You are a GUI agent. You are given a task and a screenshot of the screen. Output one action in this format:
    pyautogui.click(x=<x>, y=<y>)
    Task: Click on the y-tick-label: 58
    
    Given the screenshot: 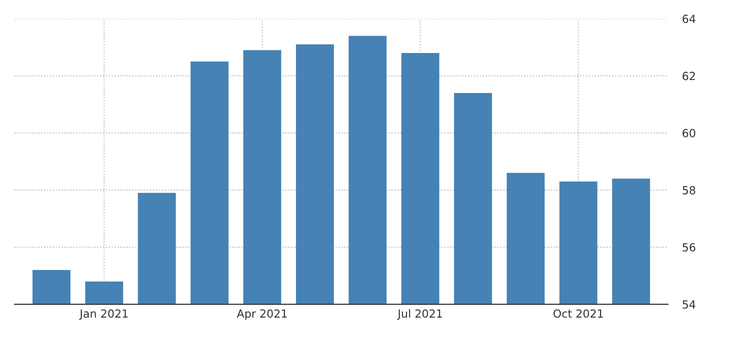 What is the action you would take?
    pyautogui.click(x=689, y=190)
    